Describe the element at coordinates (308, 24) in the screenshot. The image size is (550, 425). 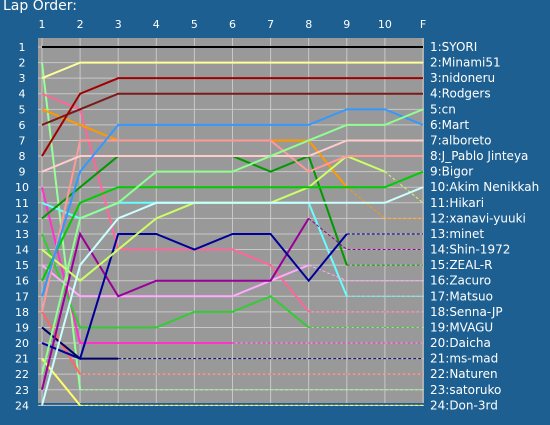
I see `x-tick-label: 8` at that location.